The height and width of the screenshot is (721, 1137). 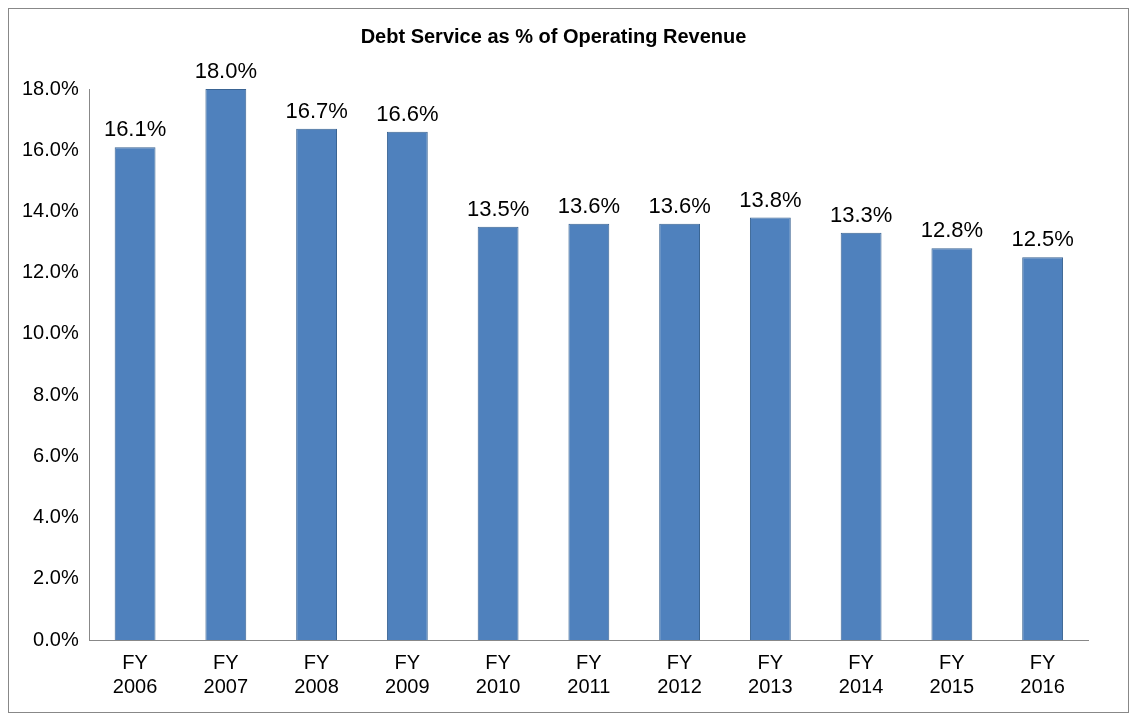 What do you see at coordinates (50, 271) in the screenshot?
I see `y-tick-label: 12.0%` at bounding box center [50, 271].